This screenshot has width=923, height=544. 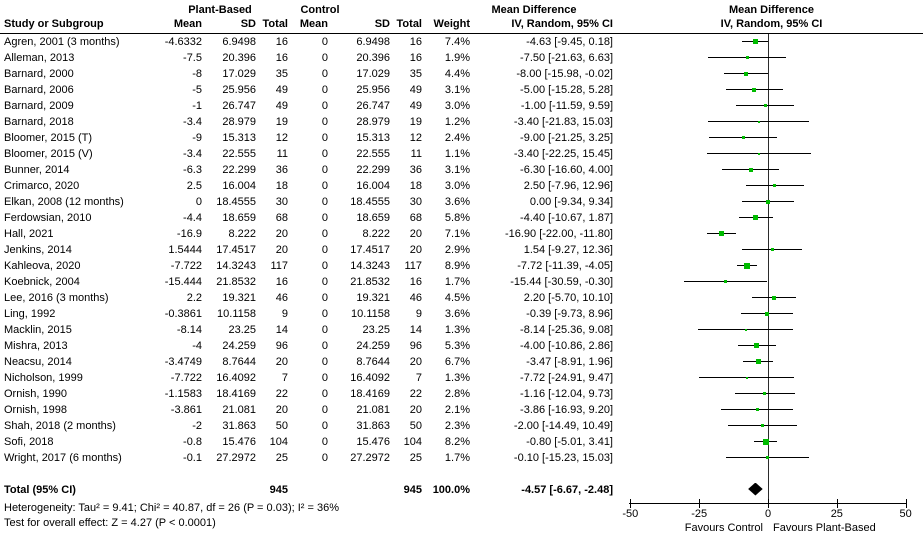 I want to click on zero-reference-line, so click(x=768, y=268).